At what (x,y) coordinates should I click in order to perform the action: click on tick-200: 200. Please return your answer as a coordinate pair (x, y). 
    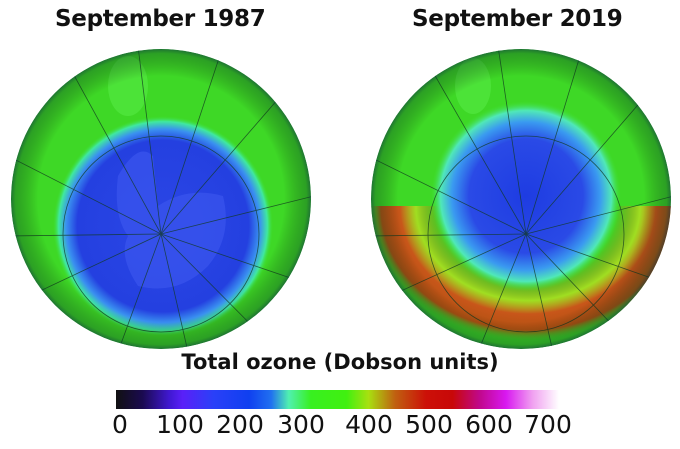
    Looking at the image, I should click on (240, 424).